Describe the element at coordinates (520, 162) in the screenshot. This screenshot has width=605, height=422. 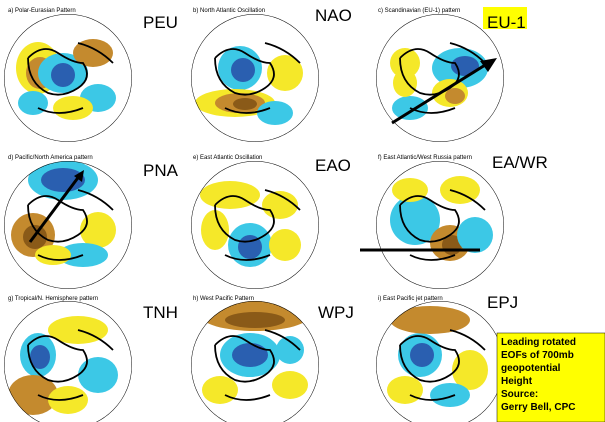
I see `pattern-label: EA/WR` at that location.